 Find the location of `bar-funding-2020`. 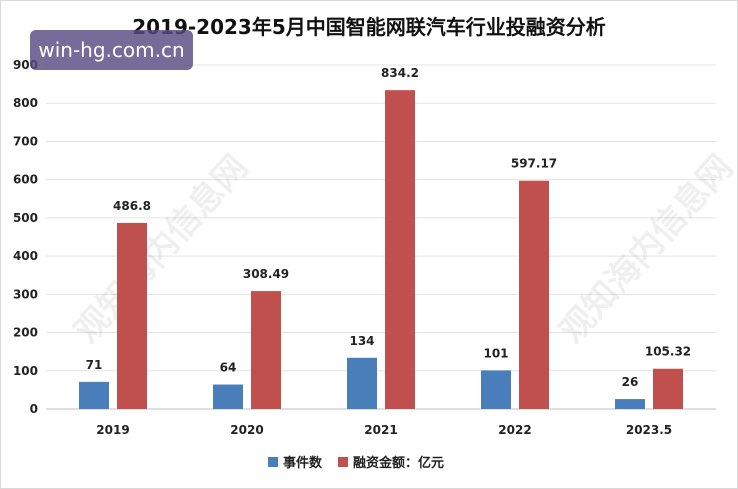

bar-funding-2020 is located at coordinates (266, 350).